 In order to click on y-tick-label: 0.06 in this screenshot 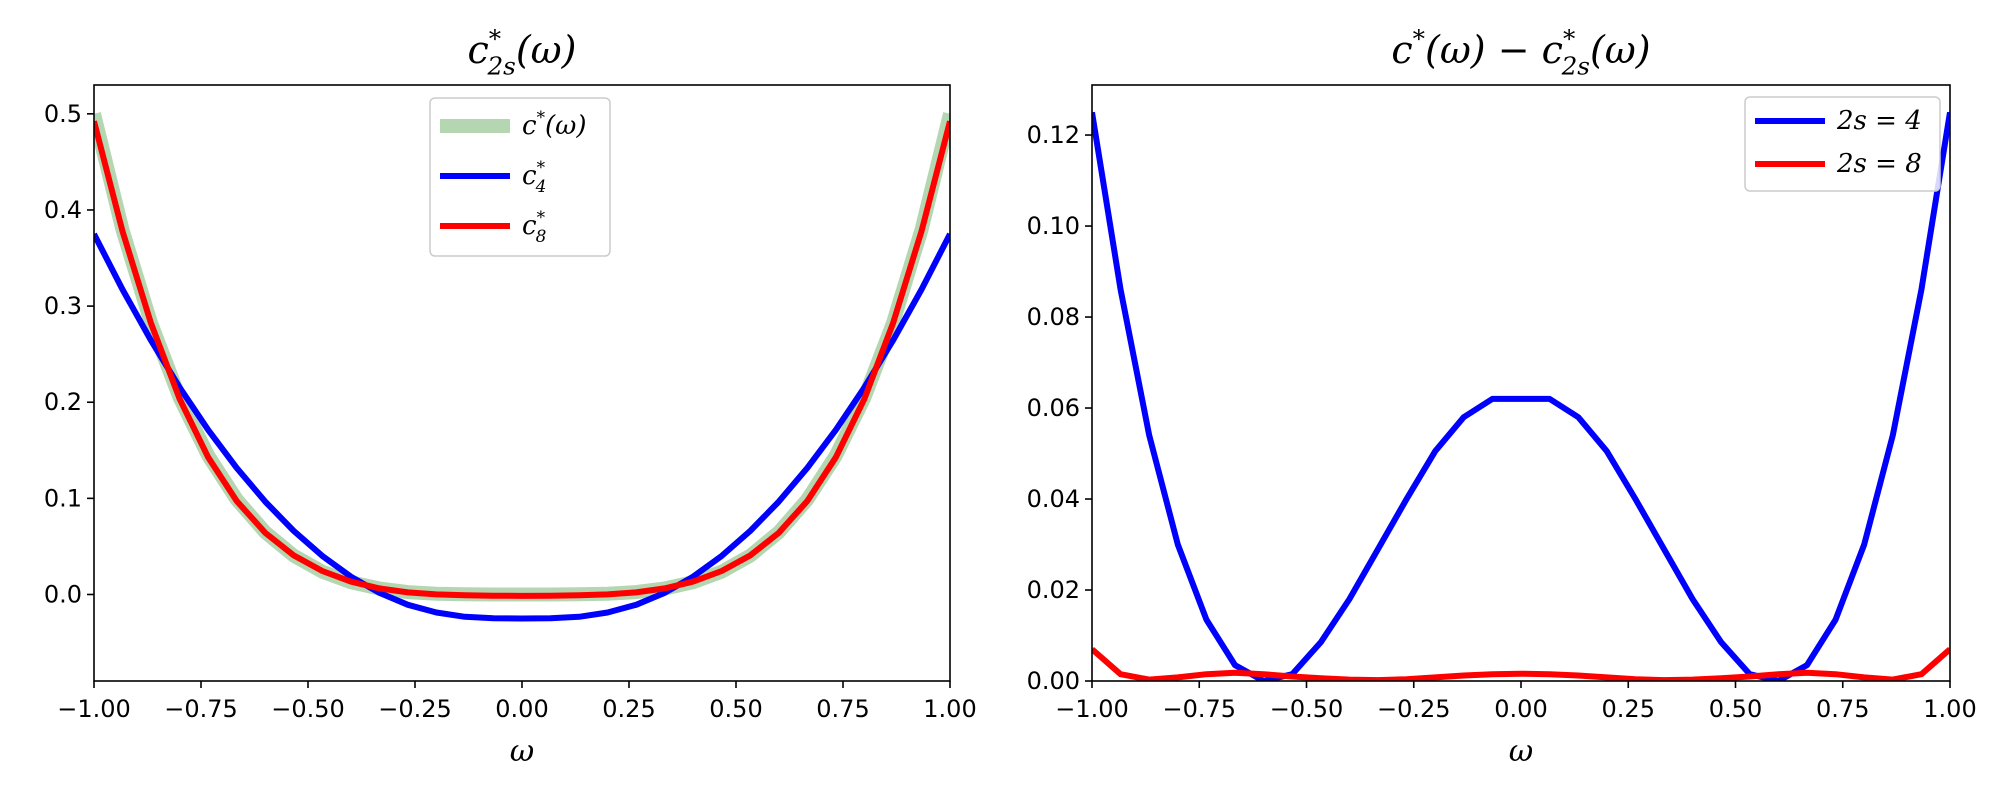, I will do `click(1053, 408)`.